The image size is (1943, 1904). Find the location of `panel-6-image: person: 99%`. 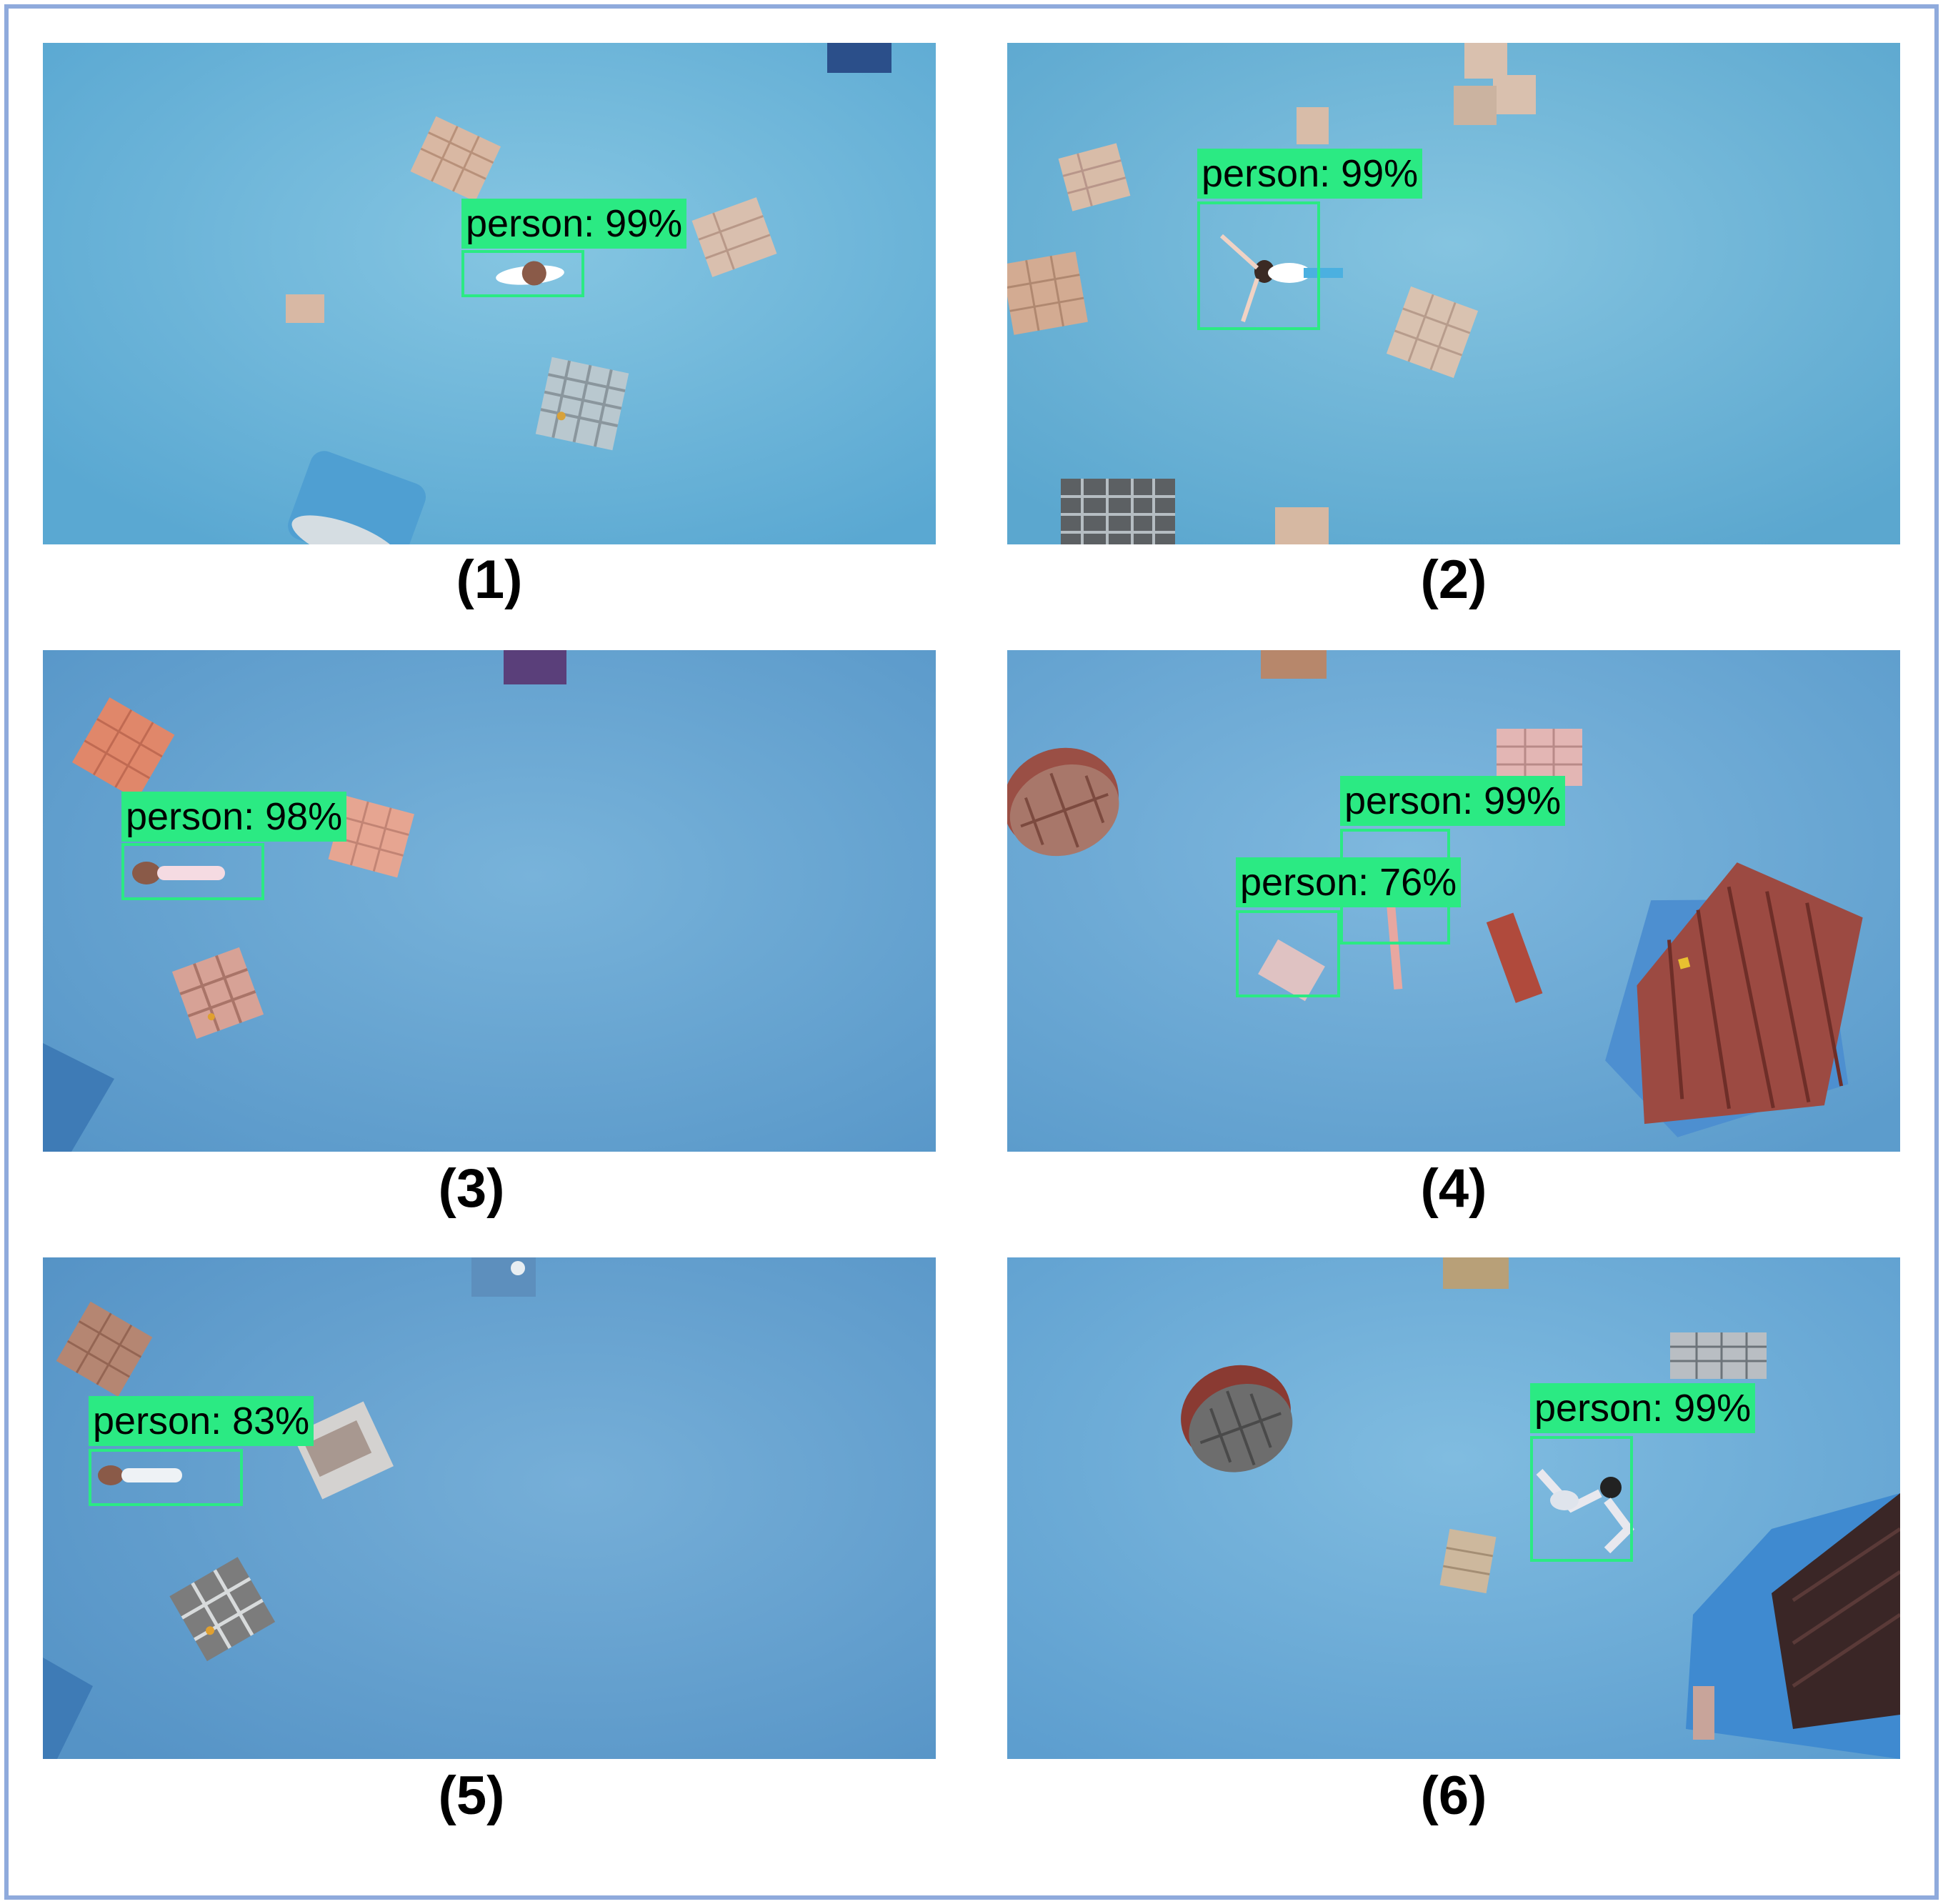

panel-6-image: person: 99% is located at coordinates (1453, 1508).